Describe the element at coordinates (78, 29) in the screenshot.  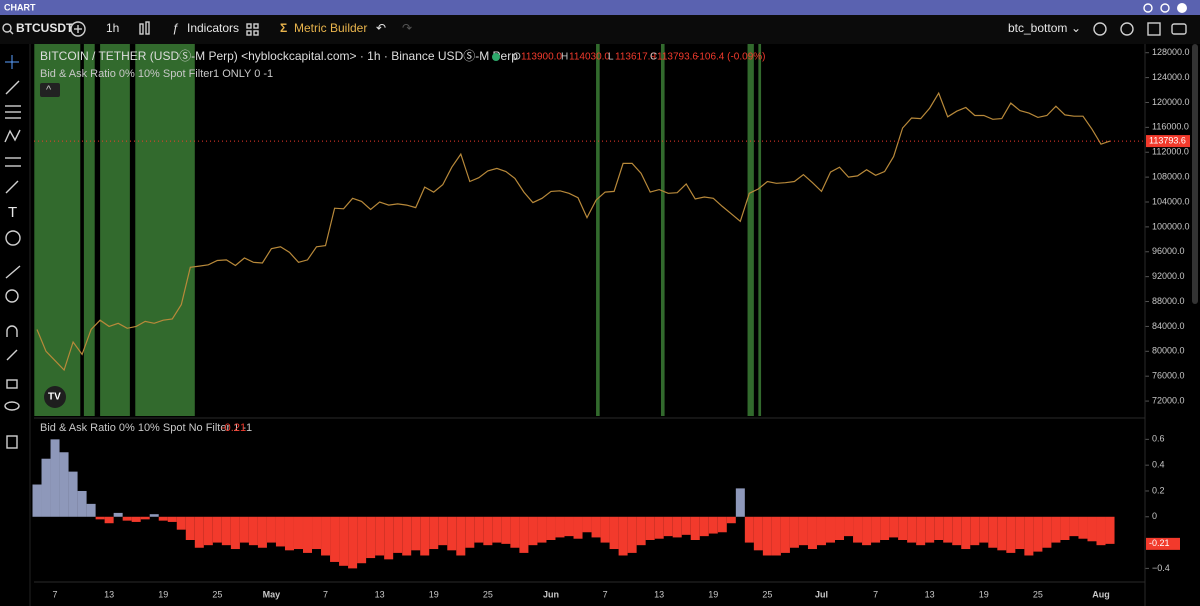
I see `add-symbol` at that location.